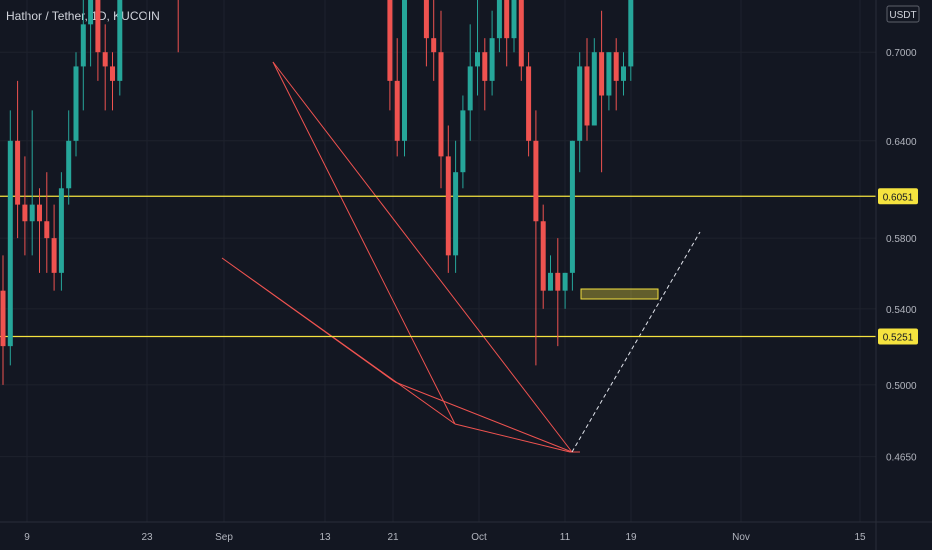 This screenshot has width=932, height=550. Describe the element at coordinates (224, 537) in the screenshot. I see `time-tick: Sep` at that location.